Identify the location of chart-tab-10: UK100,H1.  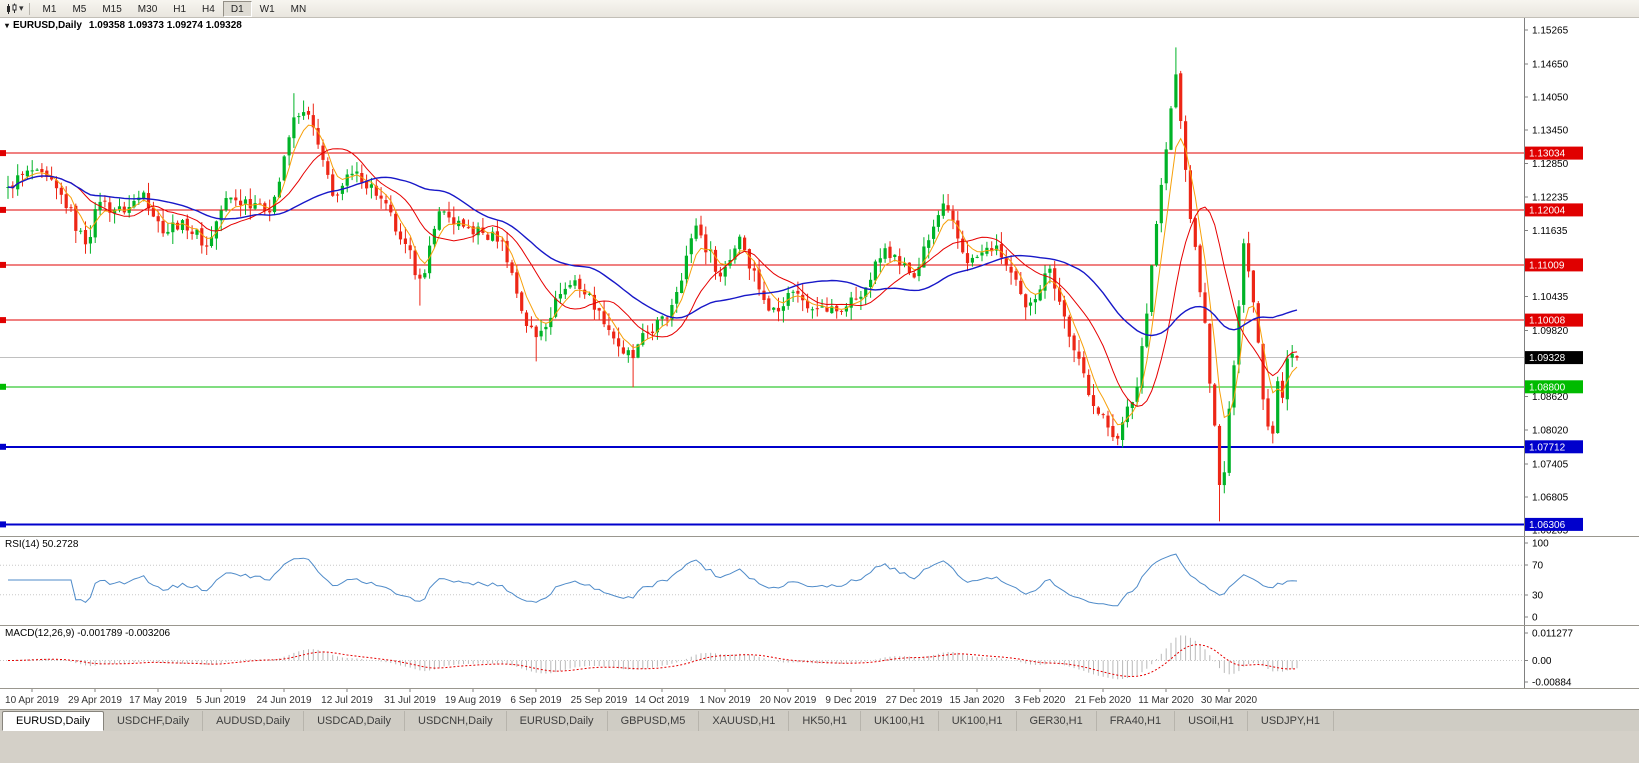
(978, 721).